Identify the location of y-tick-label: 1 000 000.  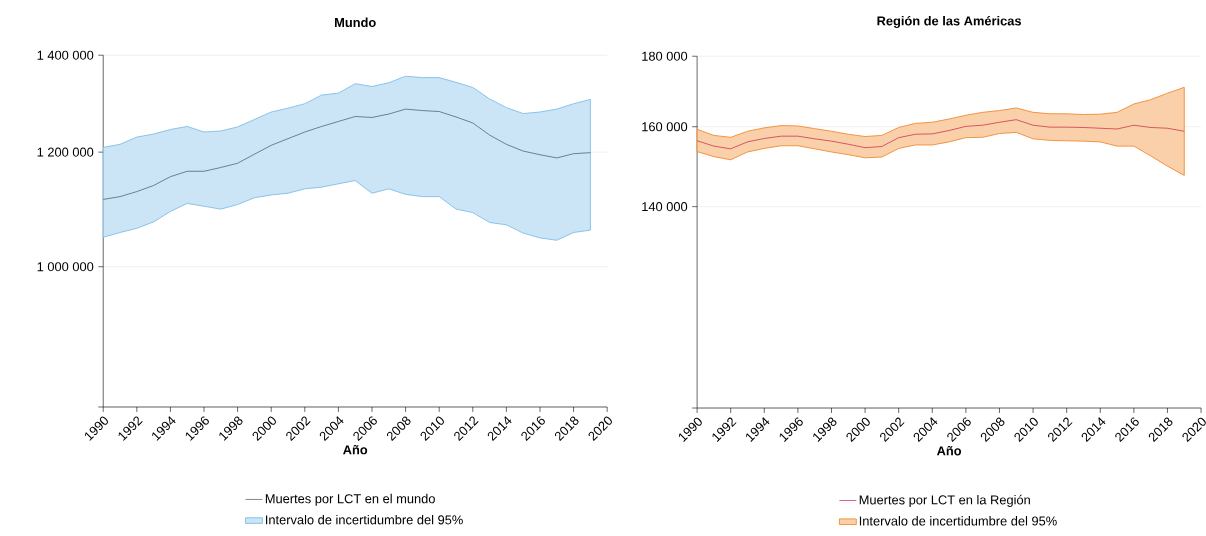
(65, 267).